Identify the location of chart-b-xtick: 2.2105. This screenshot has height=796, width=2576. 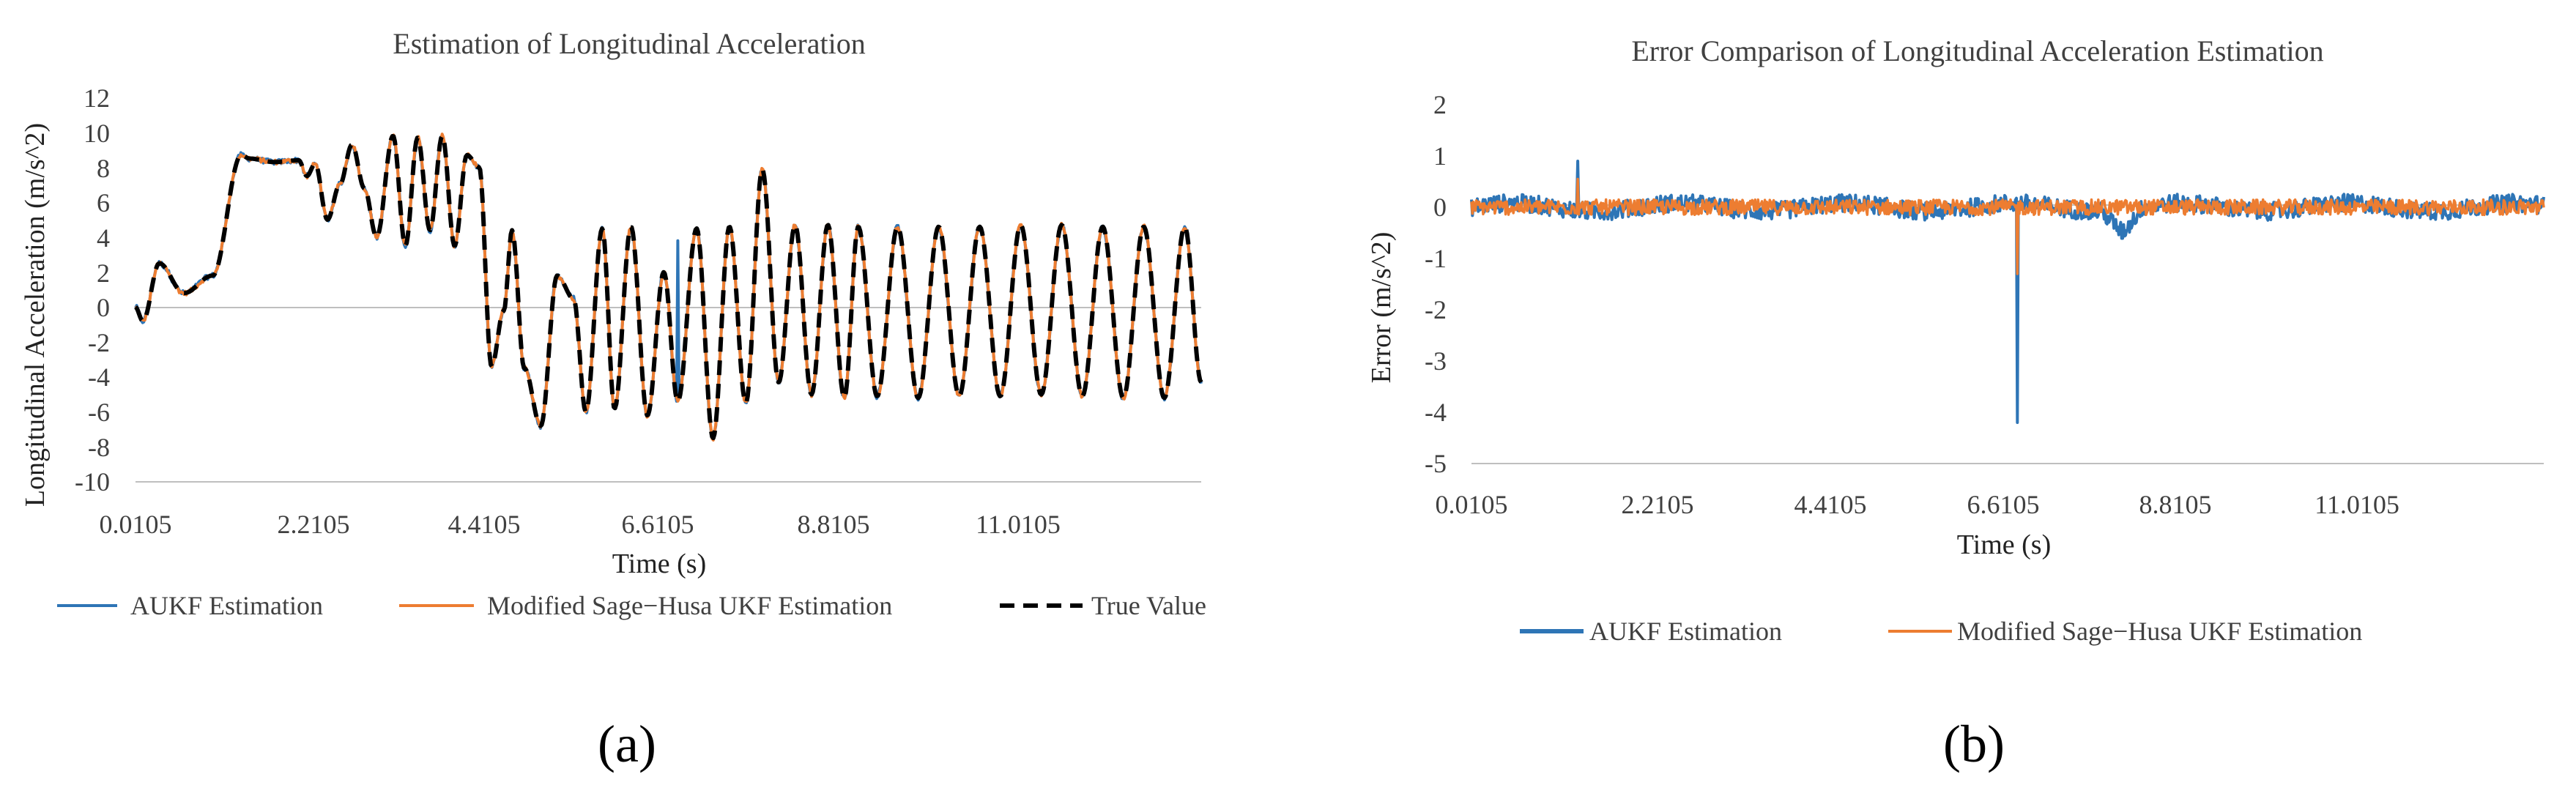
(1658, 504).